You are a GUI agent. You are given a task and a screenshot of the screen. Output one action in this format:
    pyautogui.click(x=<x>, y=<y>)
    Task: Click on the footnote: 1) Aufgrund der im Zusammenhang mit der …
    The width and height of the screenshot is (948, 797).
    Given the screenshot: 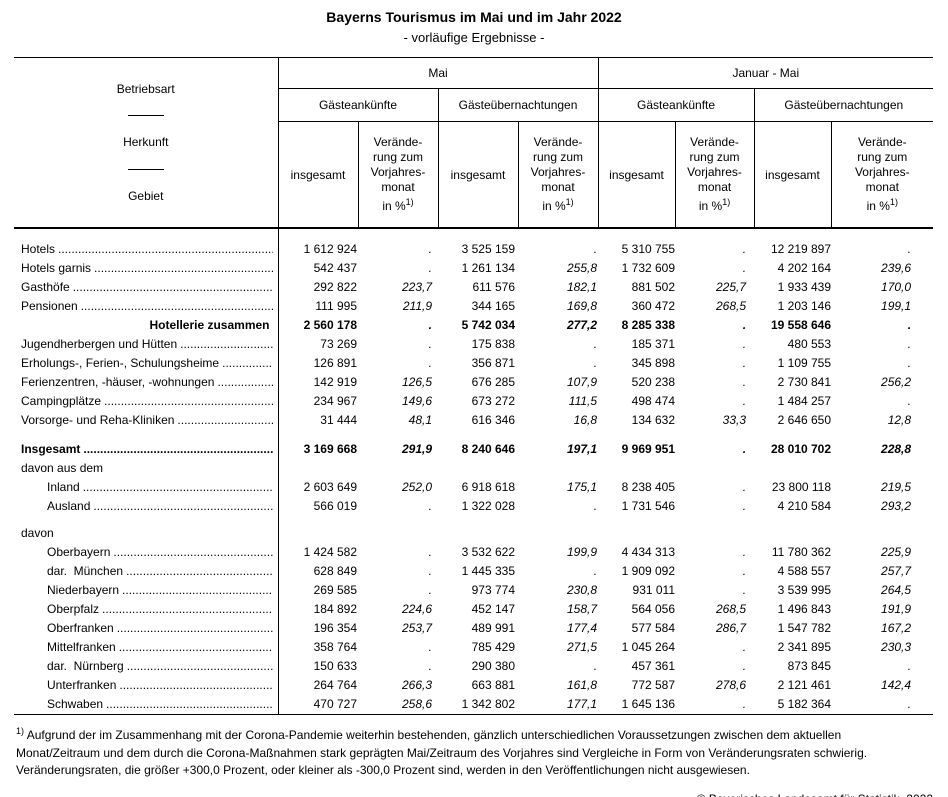 What is the action you would take?
    pyautogui.click(x=474, y=751)
    